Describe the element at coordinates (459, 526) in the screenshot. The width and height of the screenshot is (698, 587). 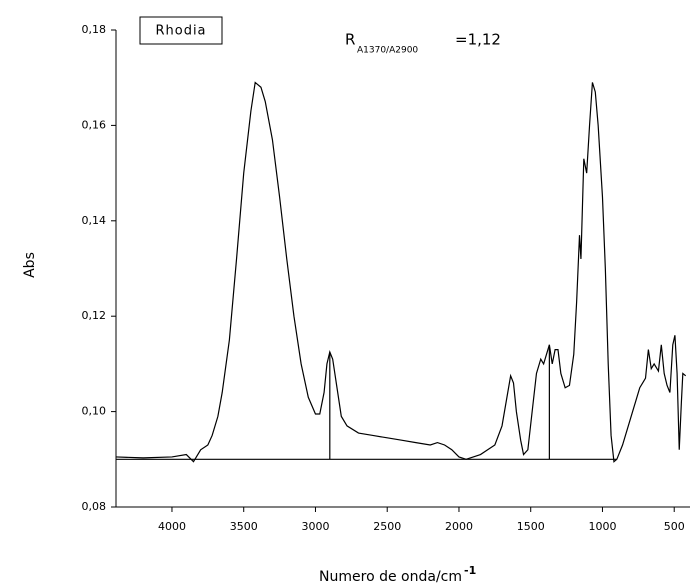
I see `x-tick-label: 2000` at that location.